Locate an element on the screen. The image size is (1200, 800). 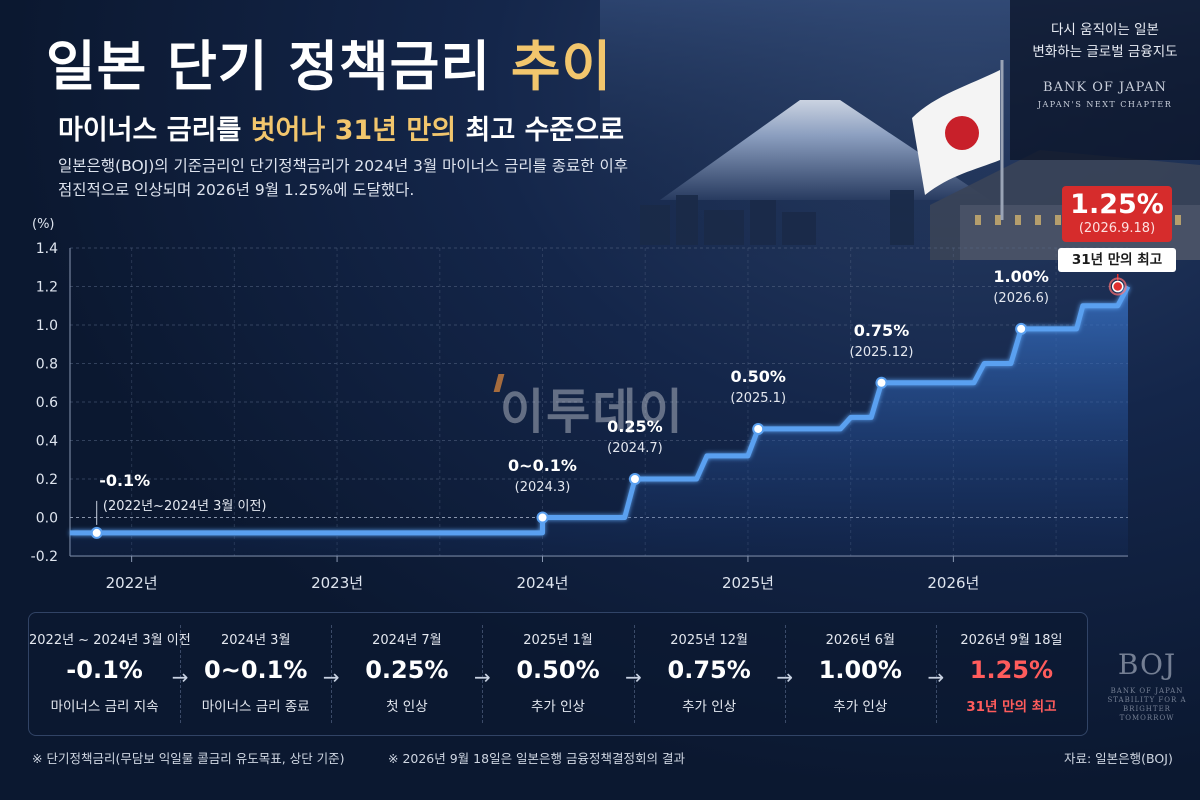
x-tick-label: 2022년 is located at coordinates (132, 583).